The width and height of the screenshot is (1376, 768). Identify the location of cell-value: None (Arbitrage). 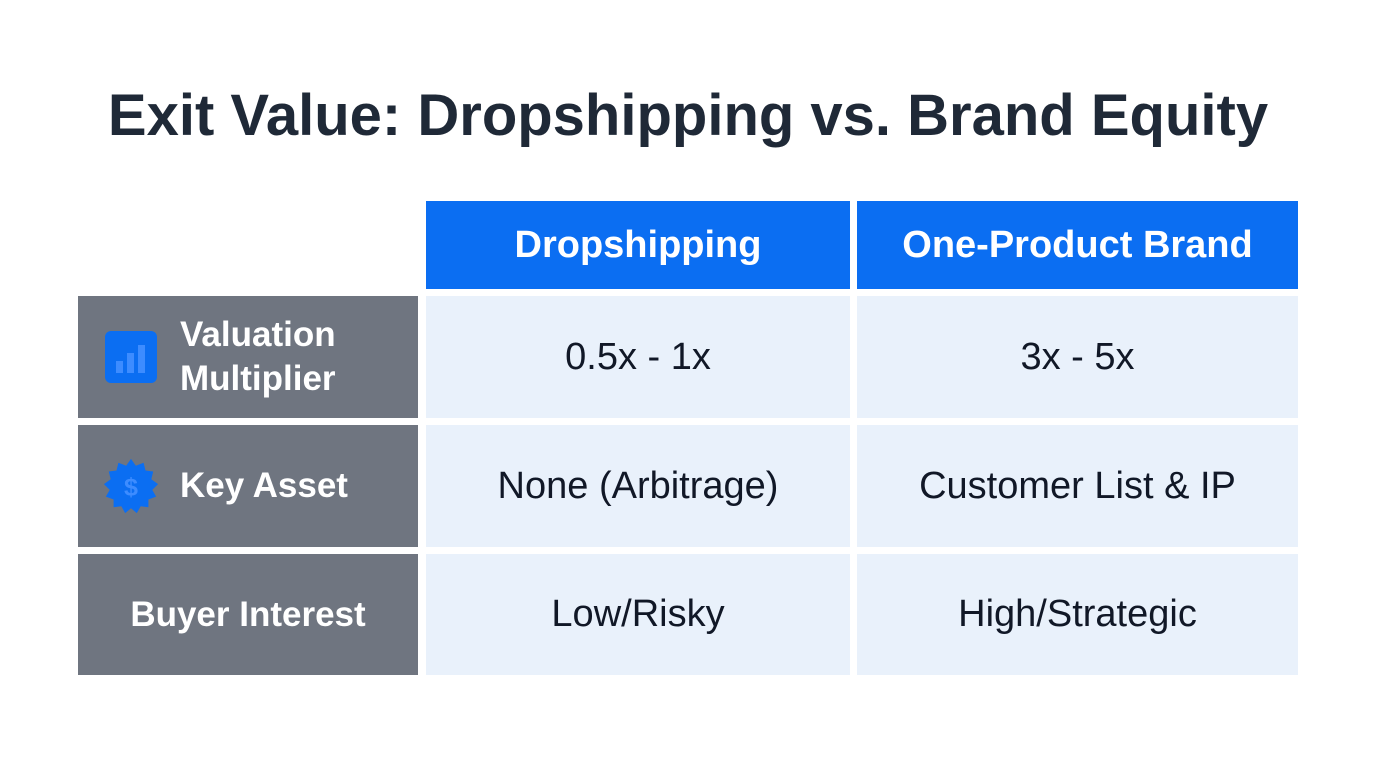
(638, 485).